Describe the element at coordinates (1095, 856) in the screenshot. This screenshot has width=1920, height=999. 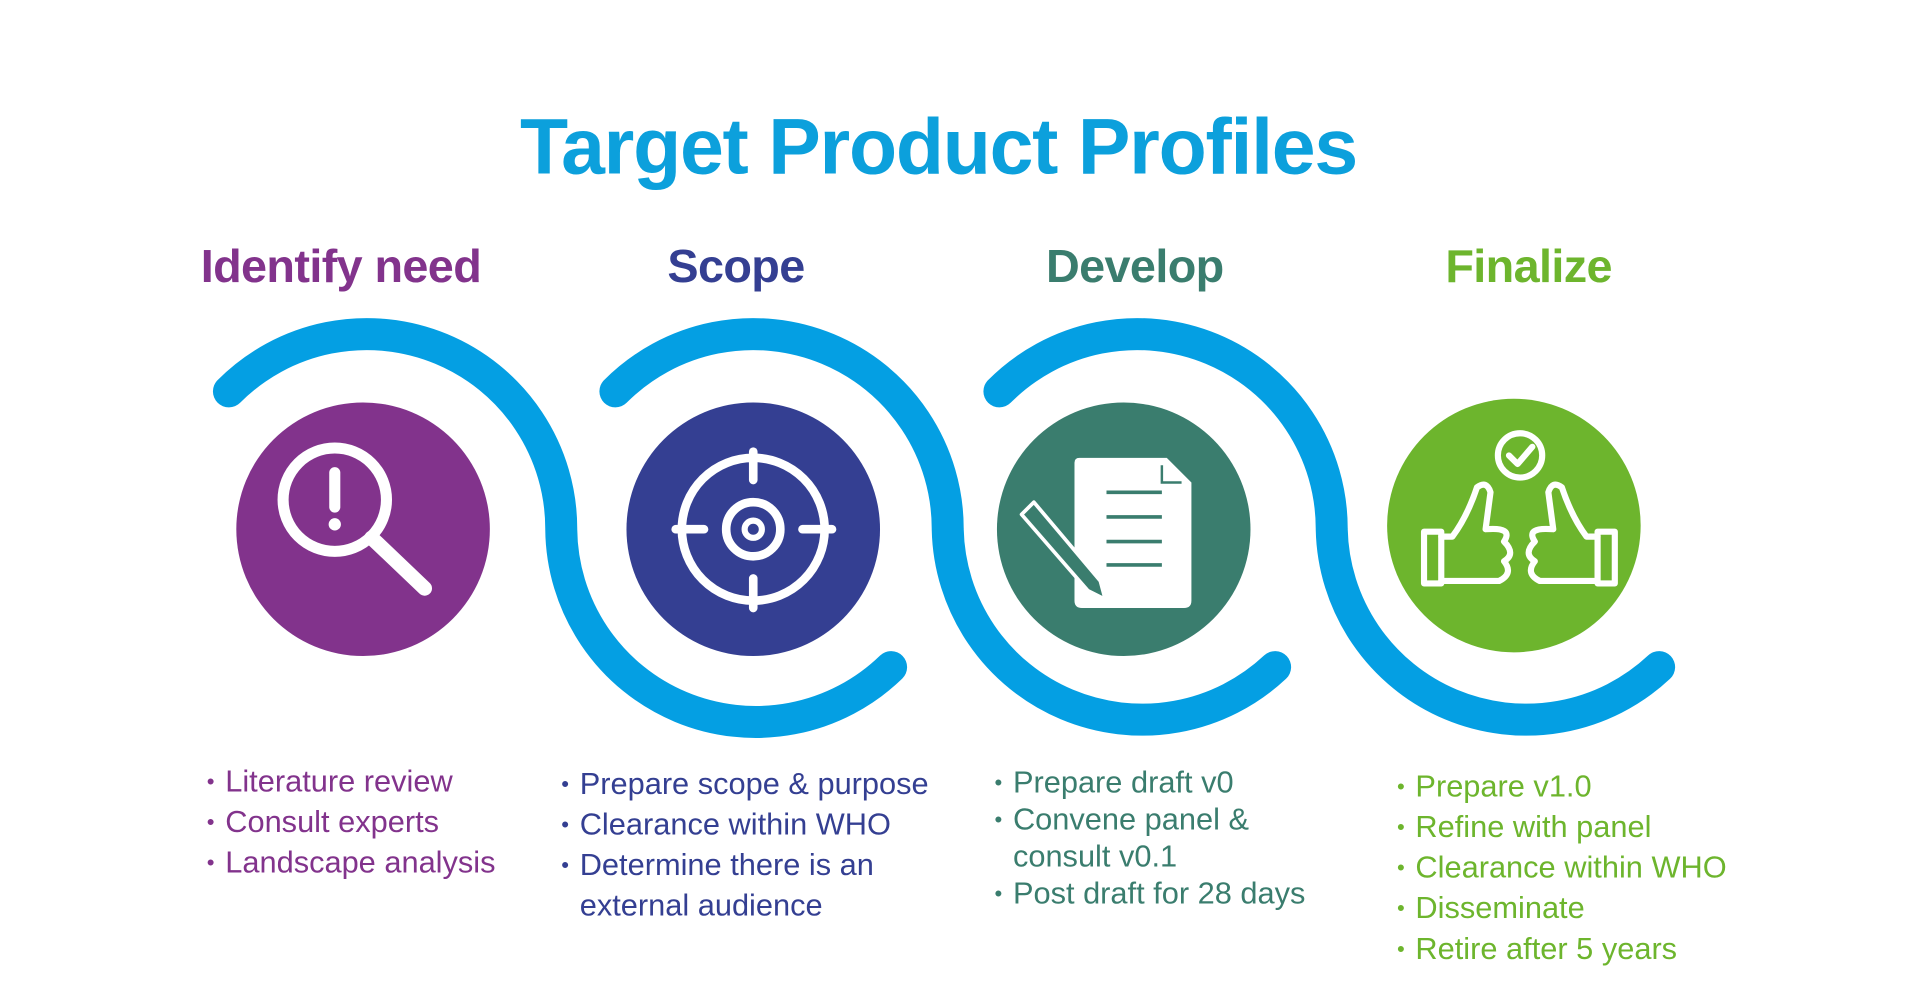
I see `item-text-continued: consult v0.1` at that location.